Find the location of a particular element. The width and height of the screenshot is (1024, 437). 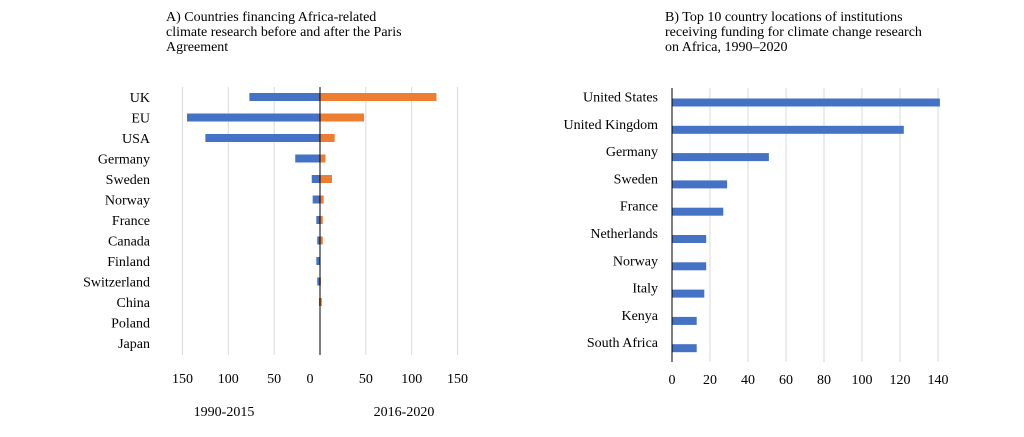

category-label: United Kingdom is located at coordinates (611, 125).